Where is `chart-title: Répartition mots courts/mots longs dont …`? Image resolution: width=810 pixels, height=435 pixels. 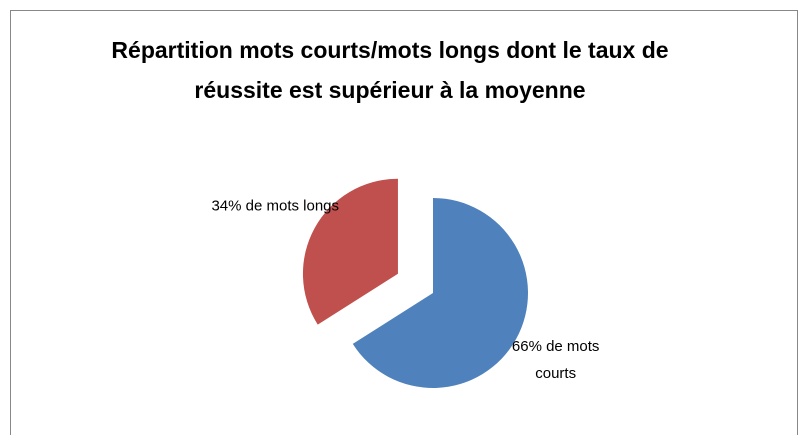 chart-title: Répartition mots courts/mots longs dont … is located at coordinates (390, 70).